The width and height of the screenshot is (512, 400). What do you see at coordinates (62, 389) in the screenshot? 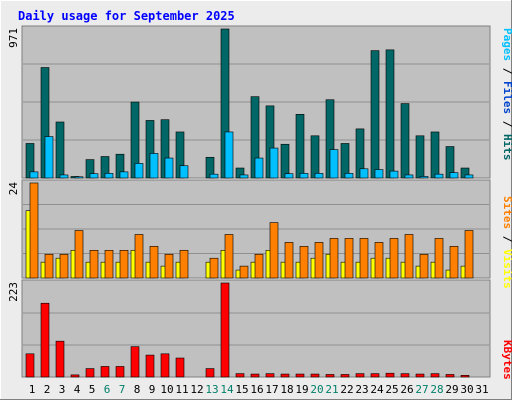
I see `xtick-3: 3` at bounding box center [62, 389].